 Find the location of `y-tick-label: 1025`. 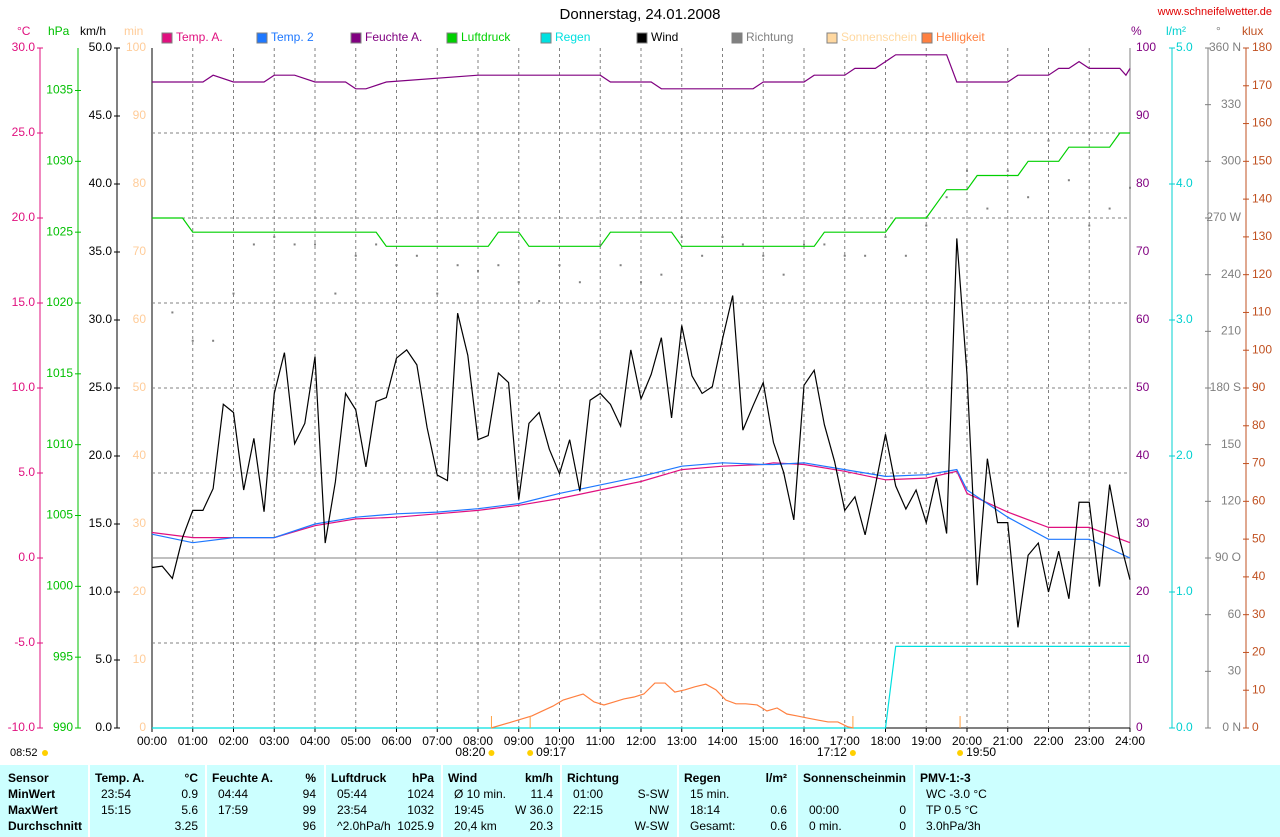

y-tick-label: 1025 is located at coordinates (59, 231).